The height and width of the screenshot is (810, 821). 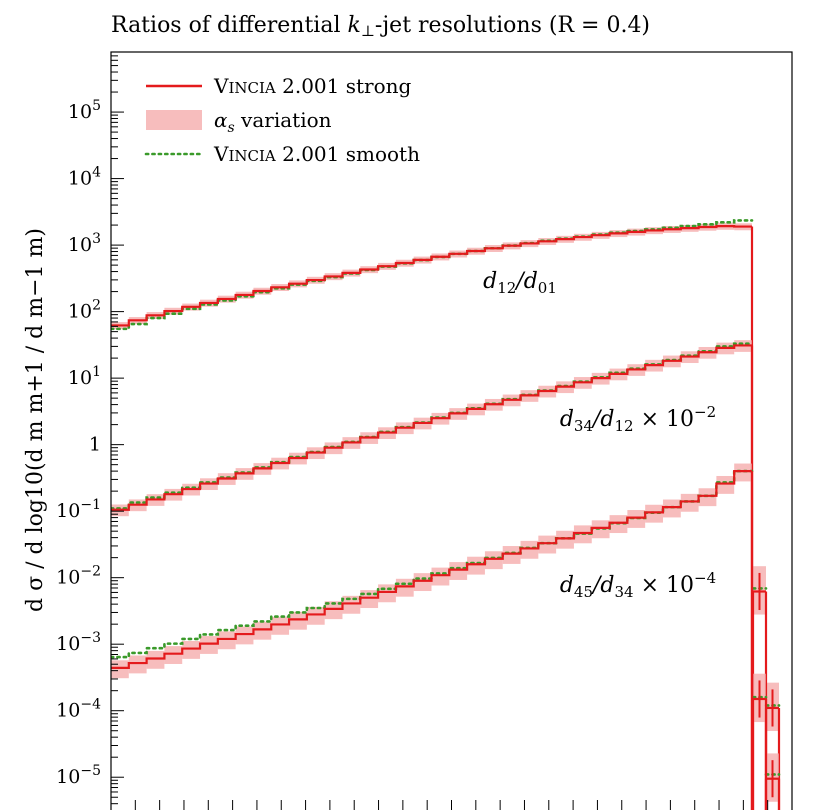 What do you see at coordinates (84, 110) in the screenshot?
I see `y-tick-label: 10⁵` at bounding box center [84, 110].